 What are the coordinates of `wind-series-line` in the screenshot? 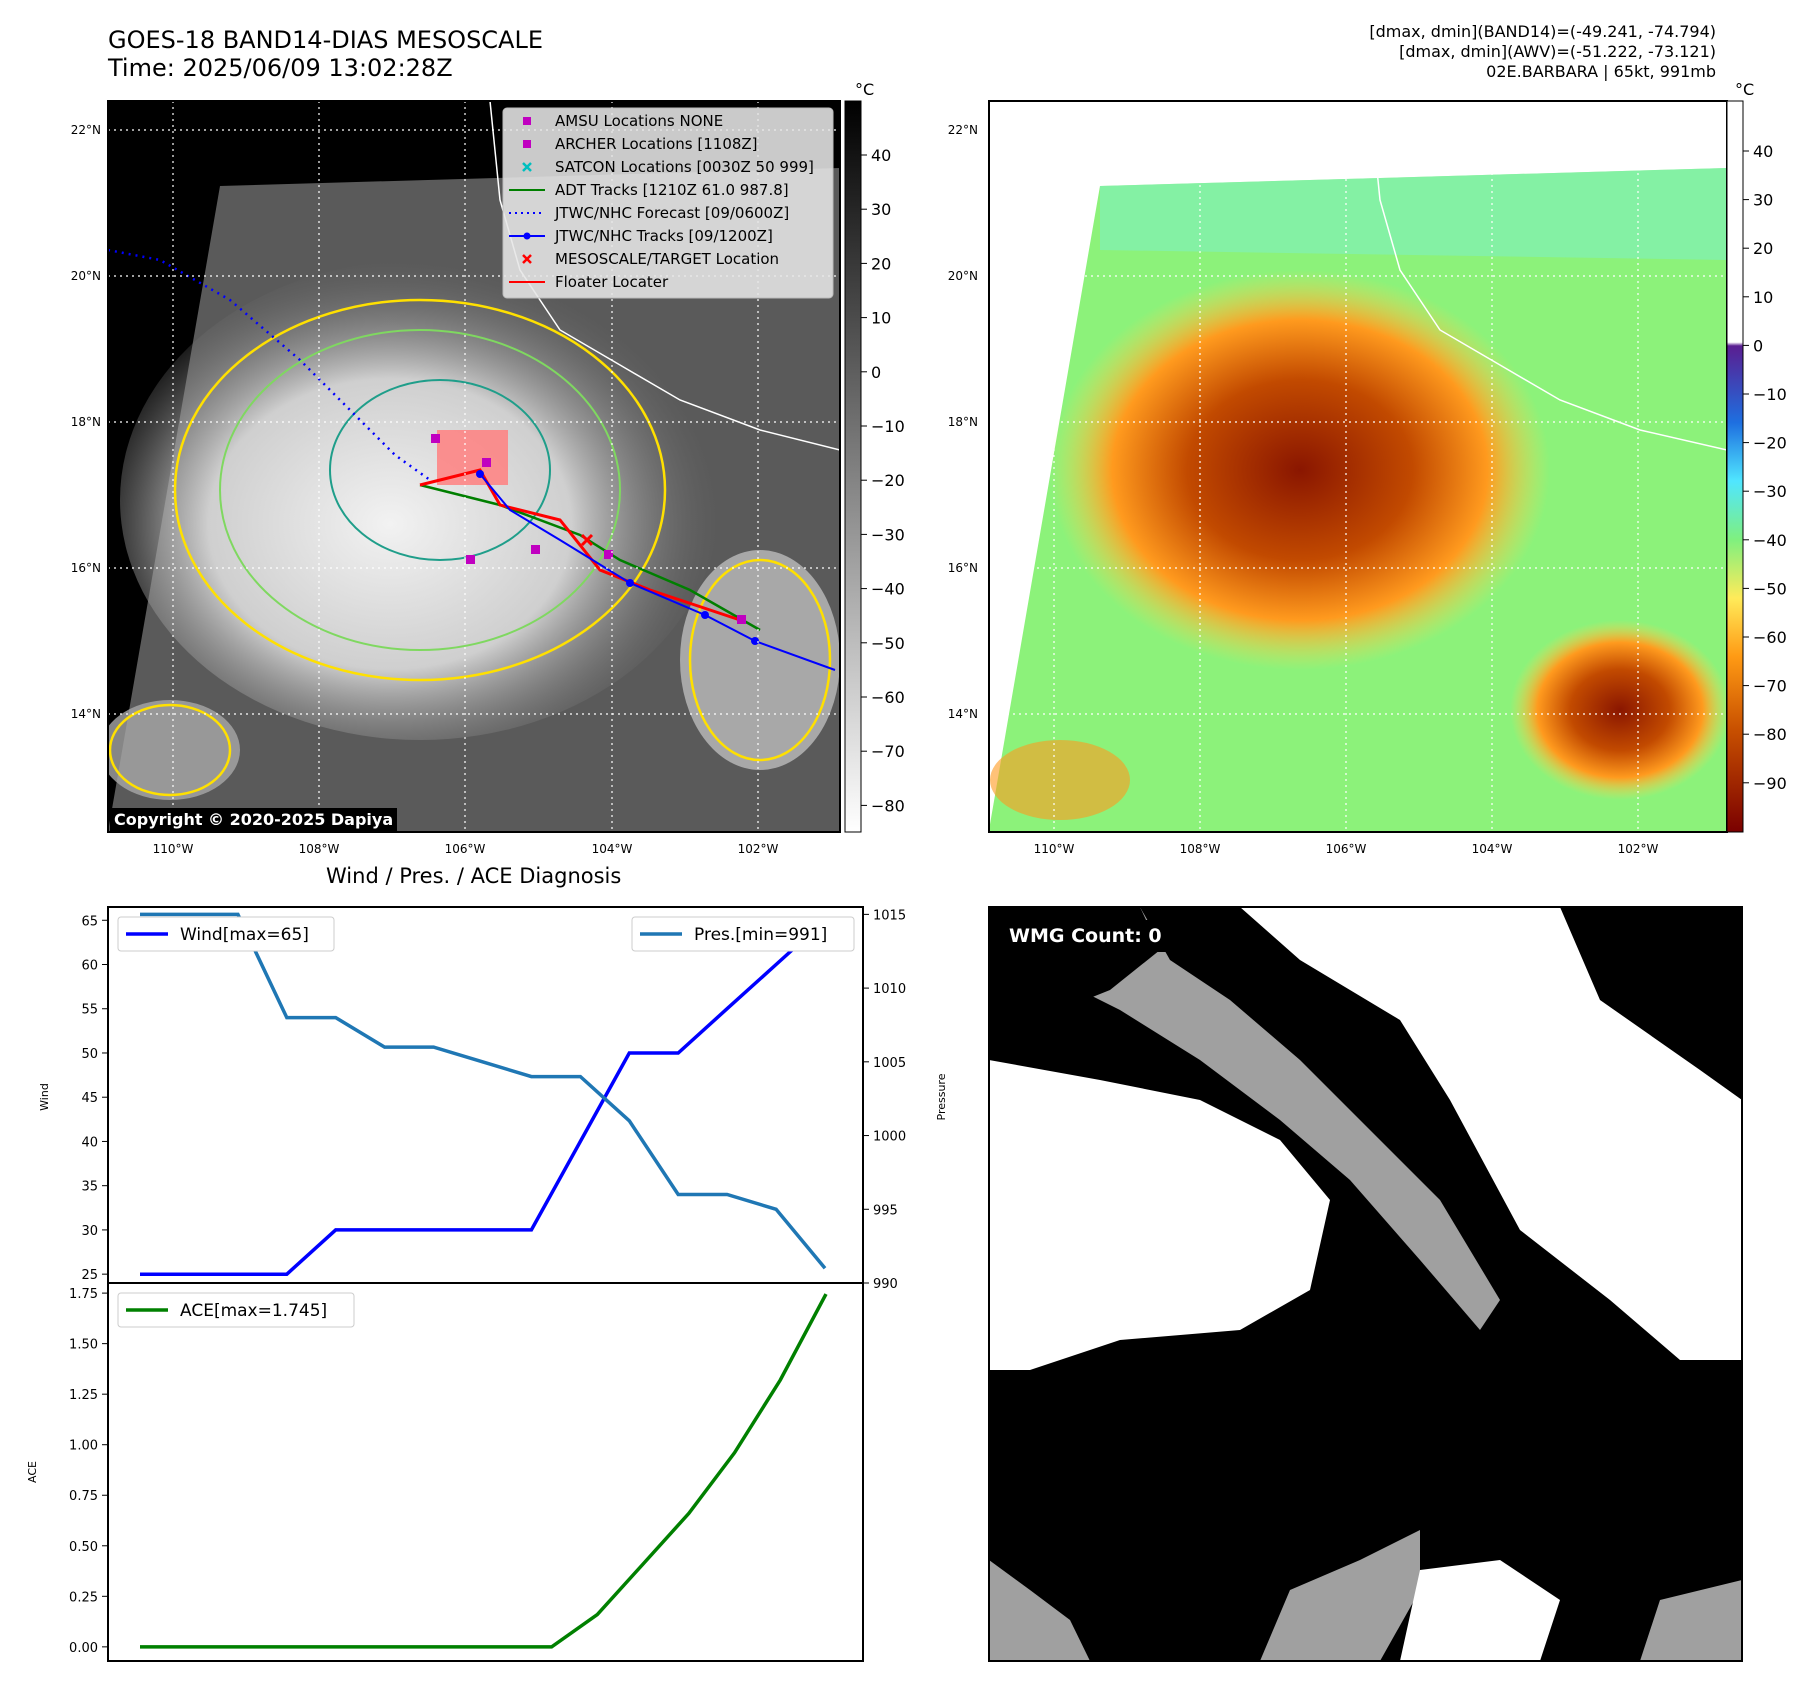 It's located at (483, 1097).